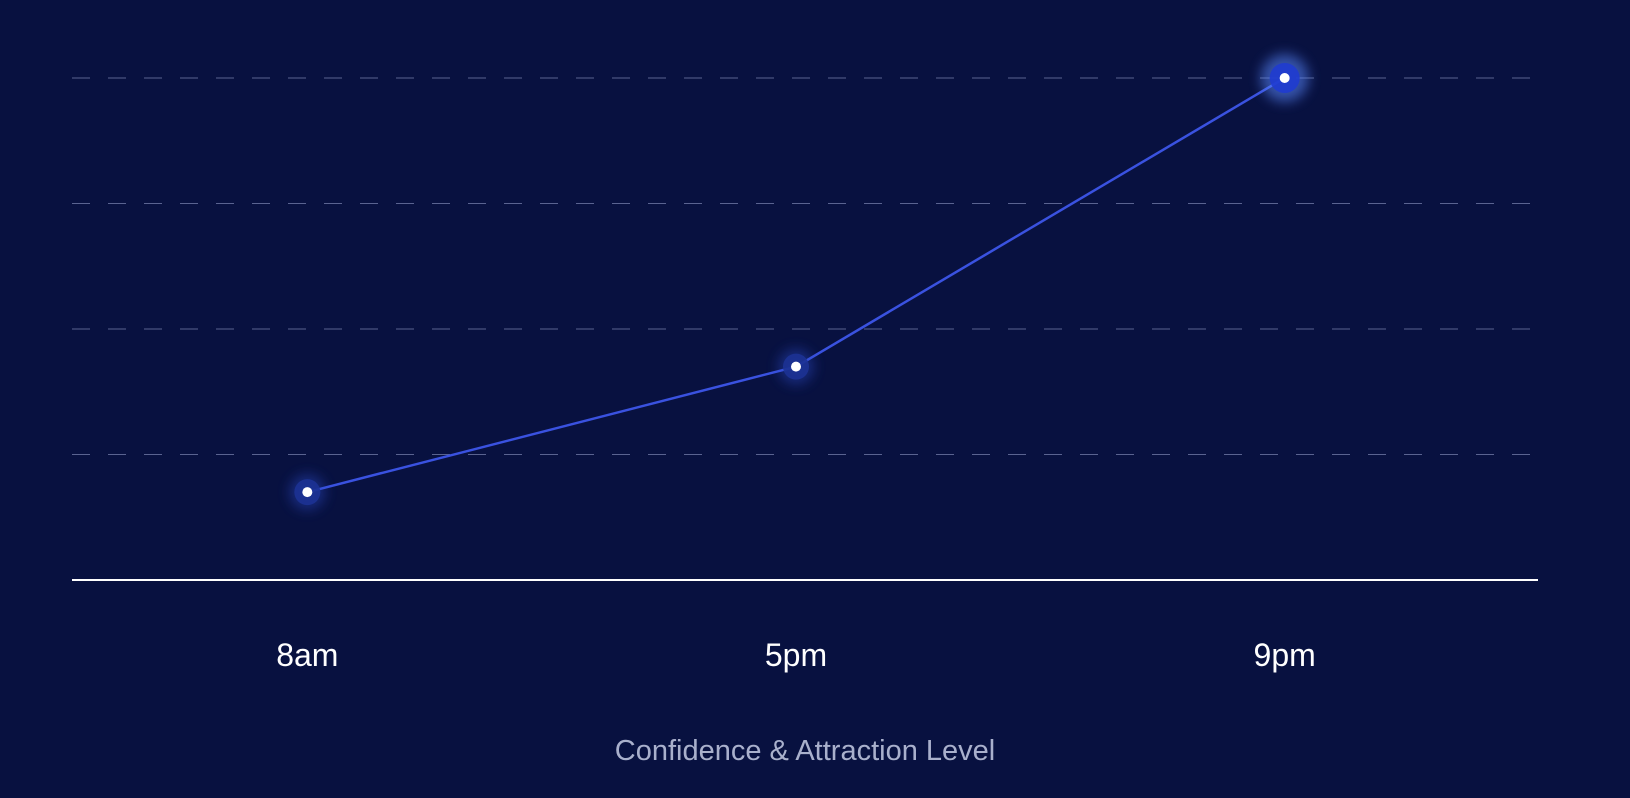  Describe the element at coordinates (1285, 655) in the screenshot. I see `x-tick-label: 9pm` at that location.